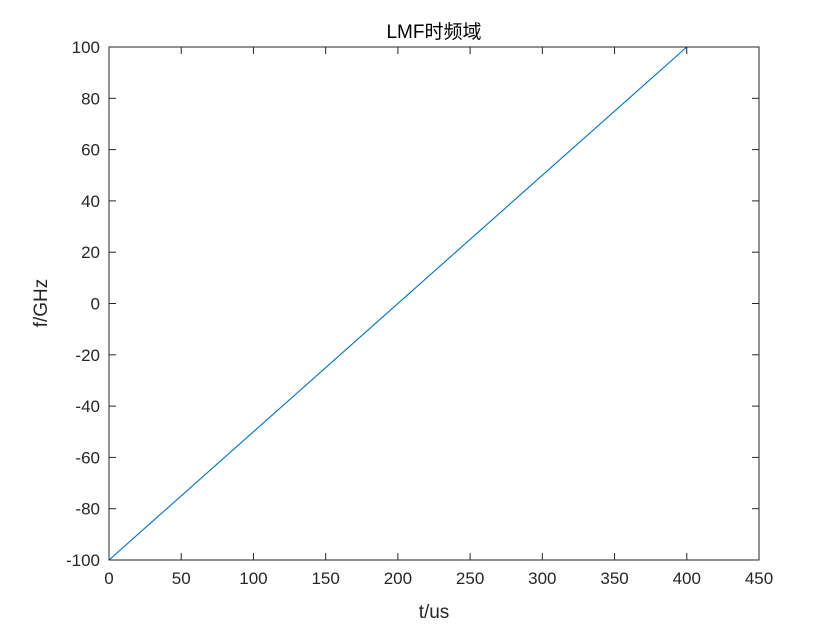 The height and width of the screenshot is (630, 840). Describe the element at coordinates (87, 457) in the screenshot. I see `y-tick-label: -60` at that location.